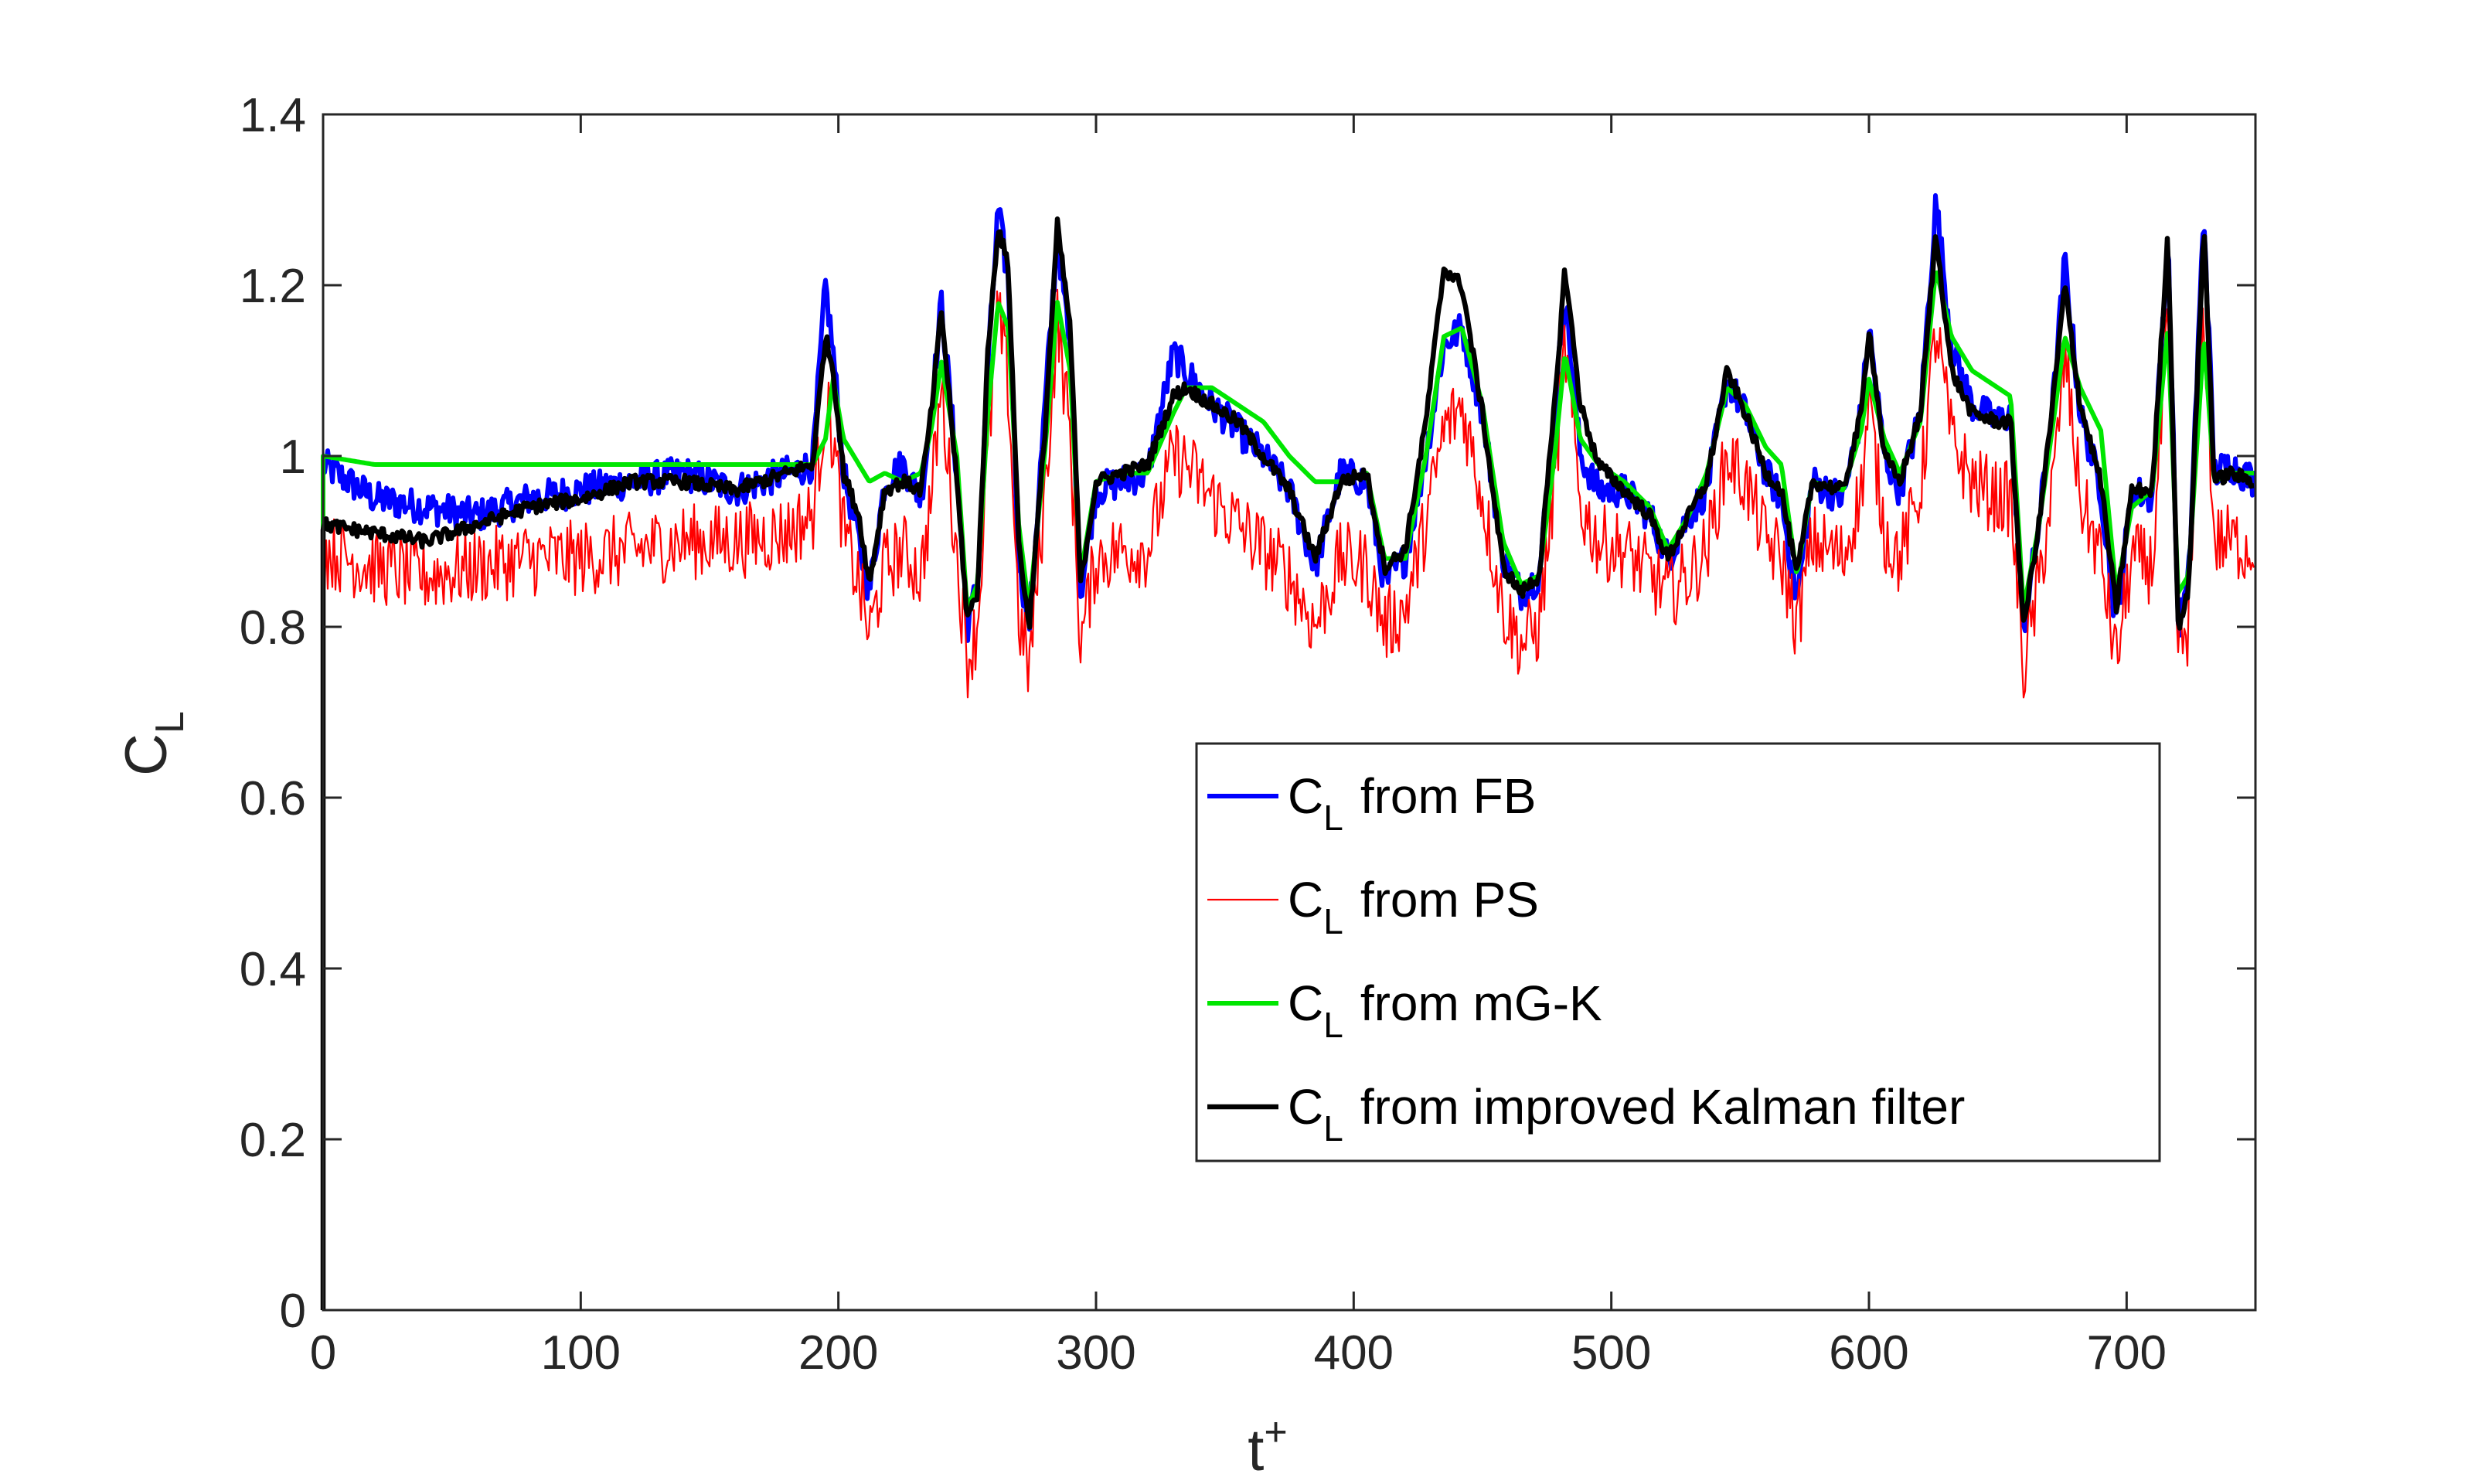  Describe the element at coordinates (1449, 900) in the screenshot. I see `legend-entry-label-1: from PS` at that location.